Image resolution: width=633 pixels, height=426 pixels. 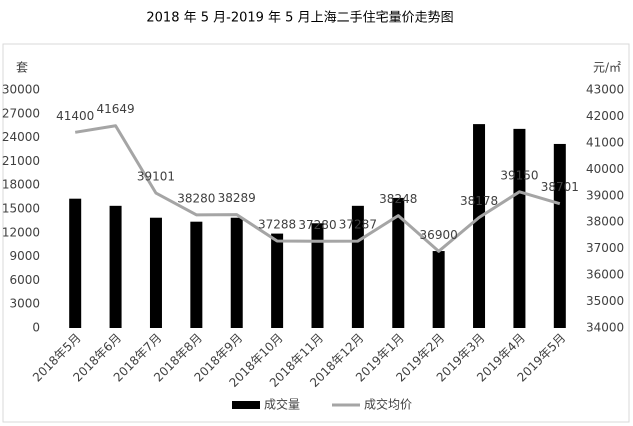 What do you see at coordinates (605, 301) in the screenshot?
I see `y2-tick-label: 35000` at bounding box center [605, 301].